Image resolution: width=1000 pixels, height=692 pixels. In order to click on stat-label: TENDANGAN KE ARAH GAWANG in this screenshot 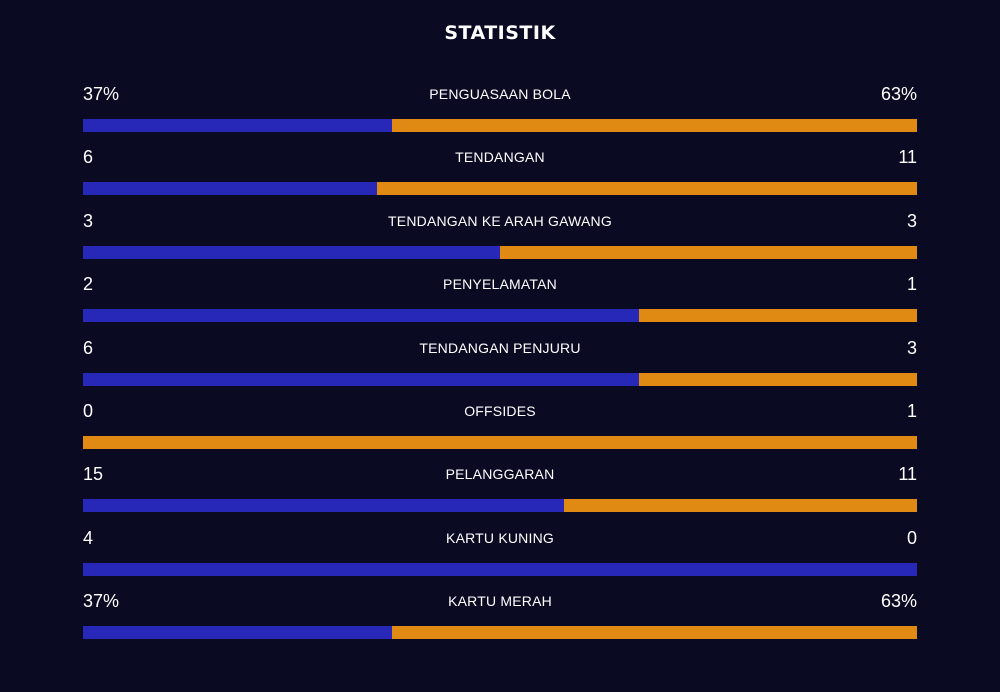, I will do `click(500, 220)`.